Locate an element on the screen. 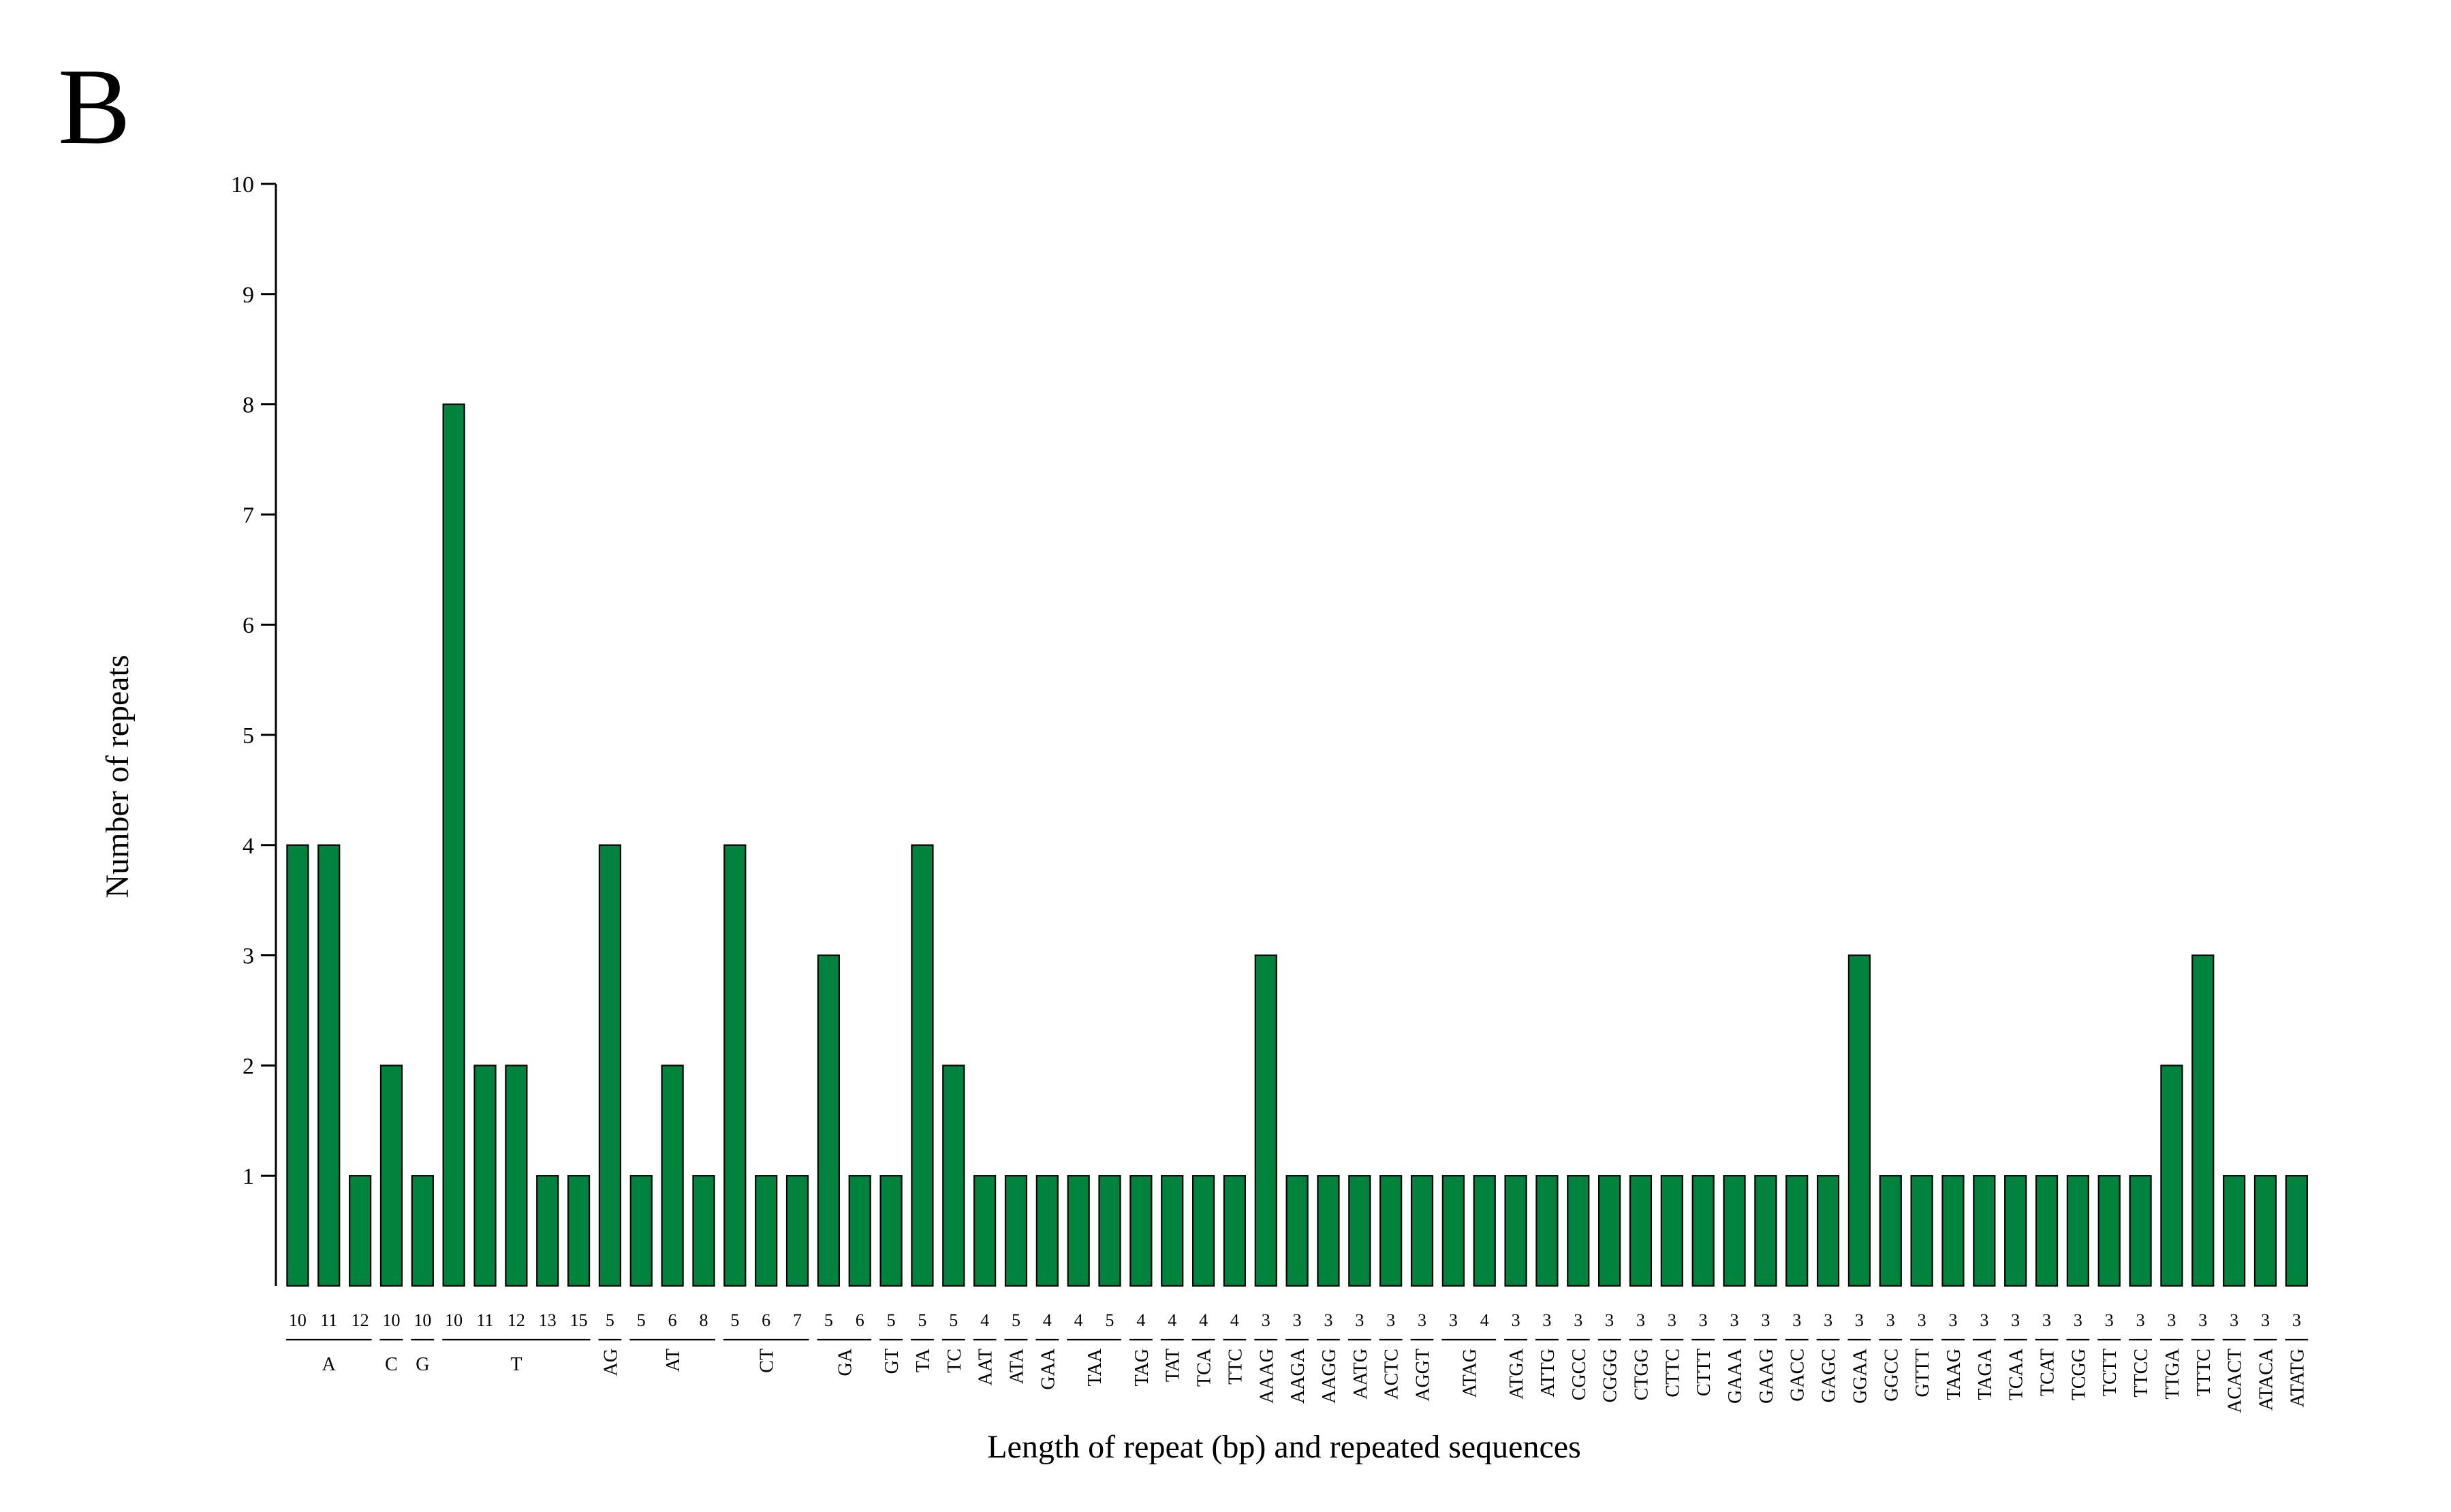 The width and height of the screenshot is (2451, 1512). panel-letter: B is located at coordinates (94, 106).